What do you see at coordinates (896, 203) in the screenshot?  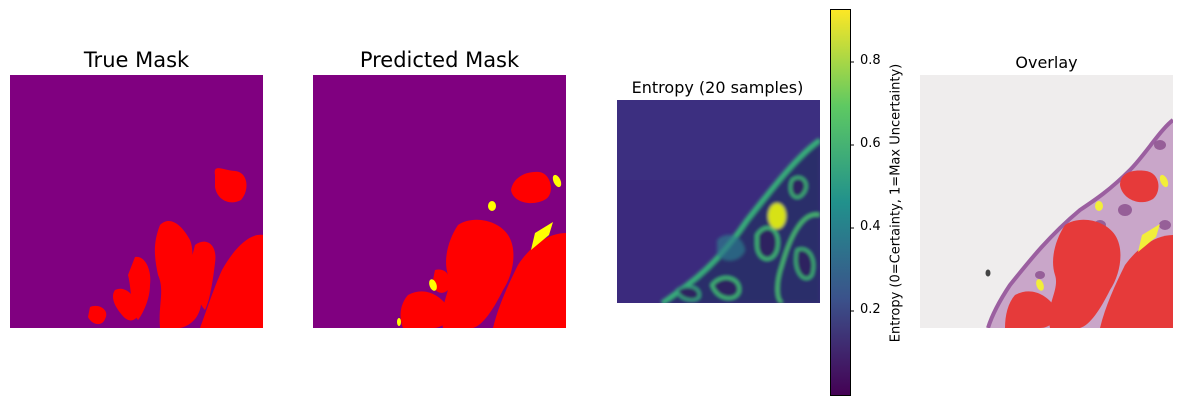 I see `colorbar-axis-label: Entropy (0=Certainty, 1=Max Uncertainty)` at bounding box center [896, 203].